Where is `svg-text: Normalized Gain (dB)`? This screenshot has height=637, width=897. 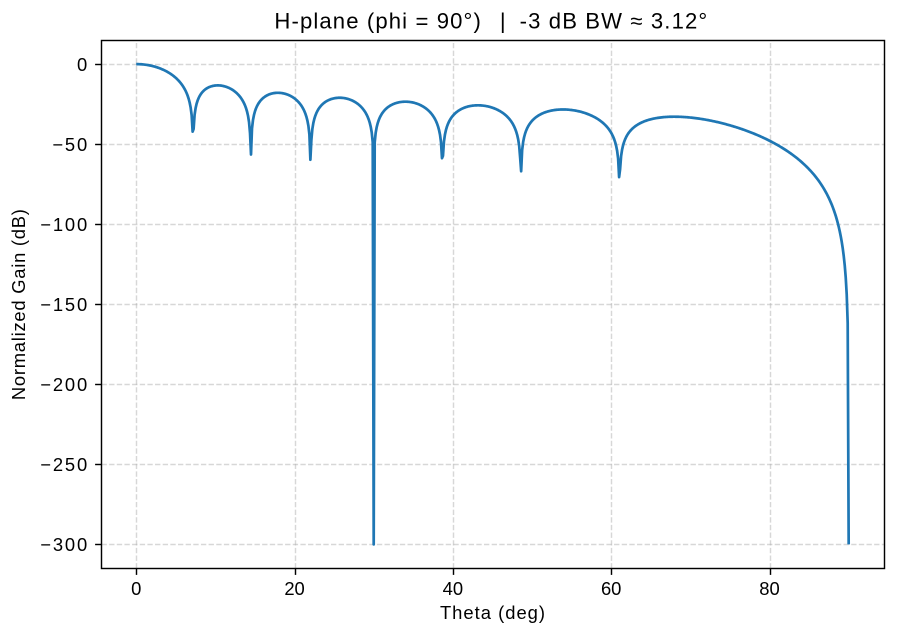
svg-text: Normalized Gain (dB) is located at coordinates (18, 304).